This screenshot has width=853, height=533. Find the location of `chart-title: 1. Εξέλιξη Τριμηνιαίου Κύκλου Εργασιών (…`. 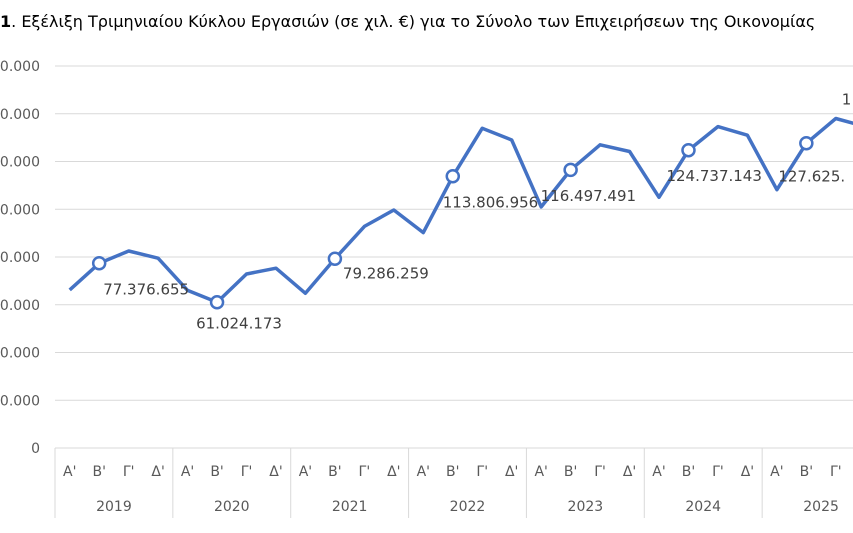

chart-title: 1. Εξέλιξη Τριμηνιαίου Κύκλου Εργασιών (… is located at coordinates (407, 21).